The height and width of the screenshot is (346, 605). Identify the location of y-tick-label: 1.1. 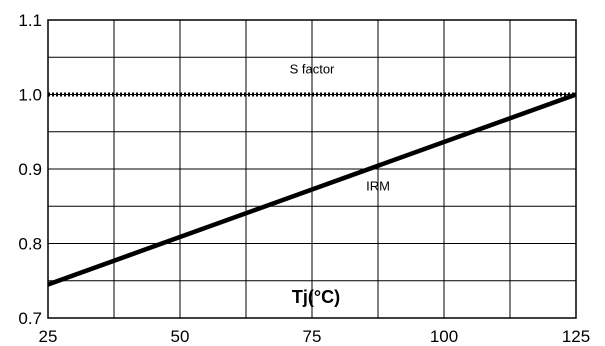
(30, 20).